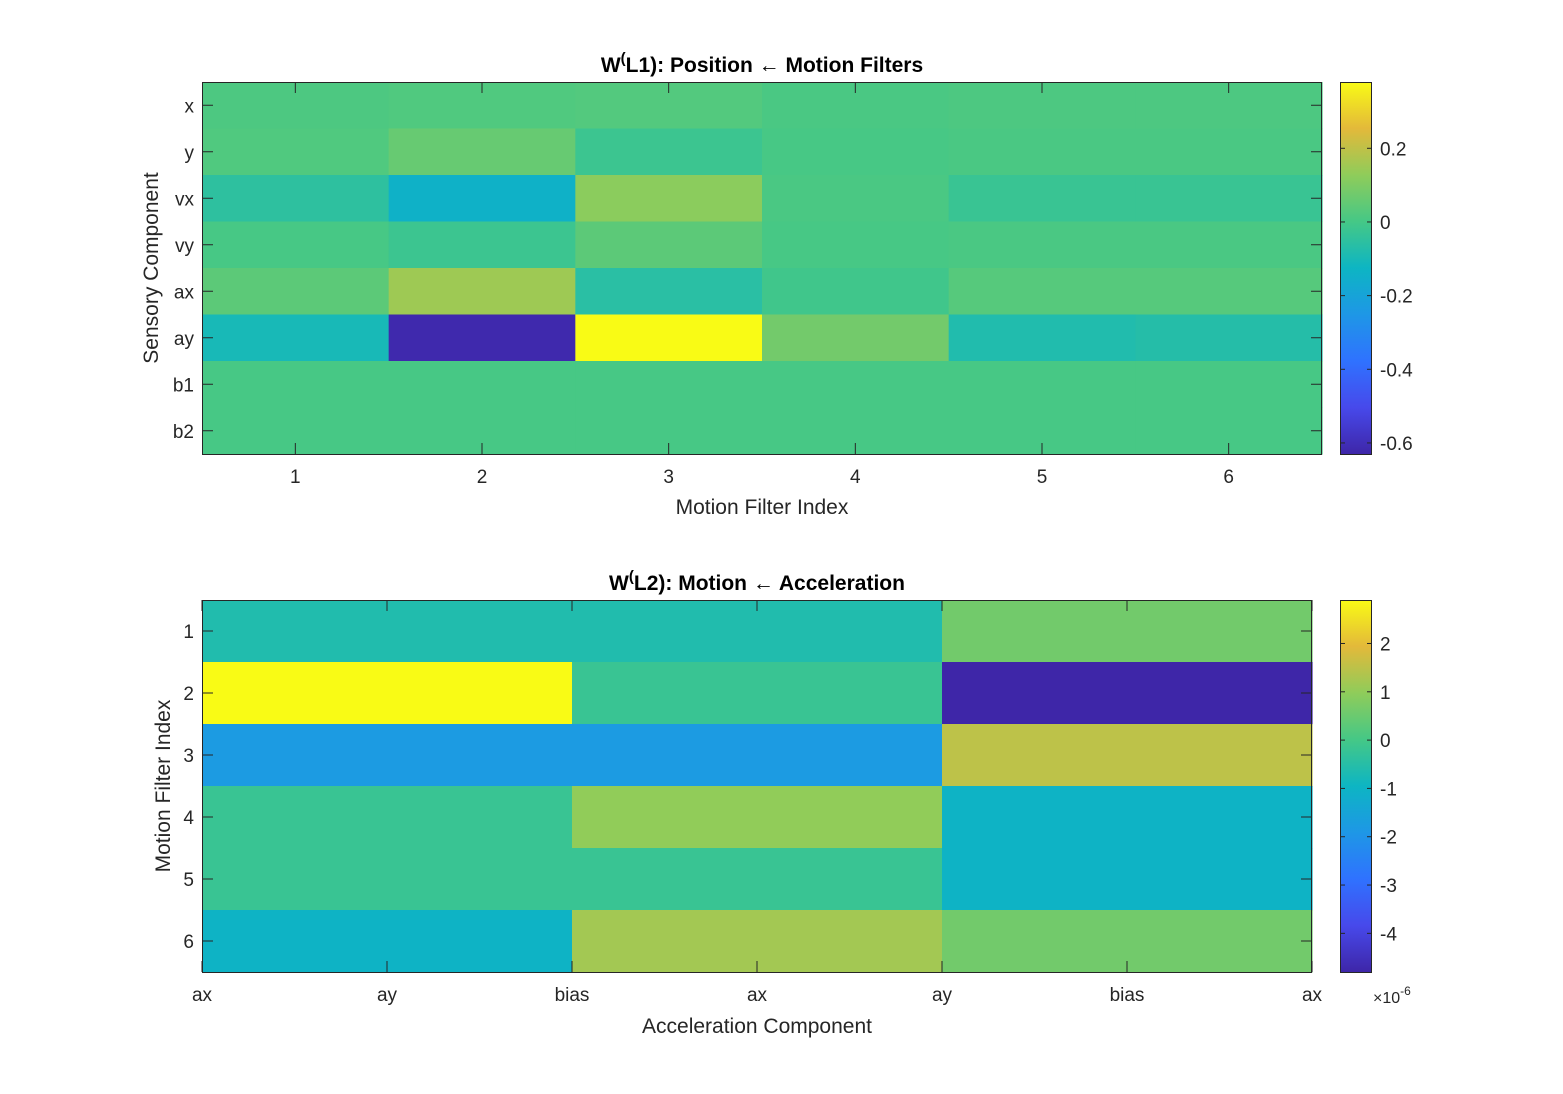 This screenshot has width=1563, height=1094. What do you see at coordinates (1393, 149) in the screenshot?
I see `colorbar-1-tick-label: 0.2` at bounding box center [1393, 149].